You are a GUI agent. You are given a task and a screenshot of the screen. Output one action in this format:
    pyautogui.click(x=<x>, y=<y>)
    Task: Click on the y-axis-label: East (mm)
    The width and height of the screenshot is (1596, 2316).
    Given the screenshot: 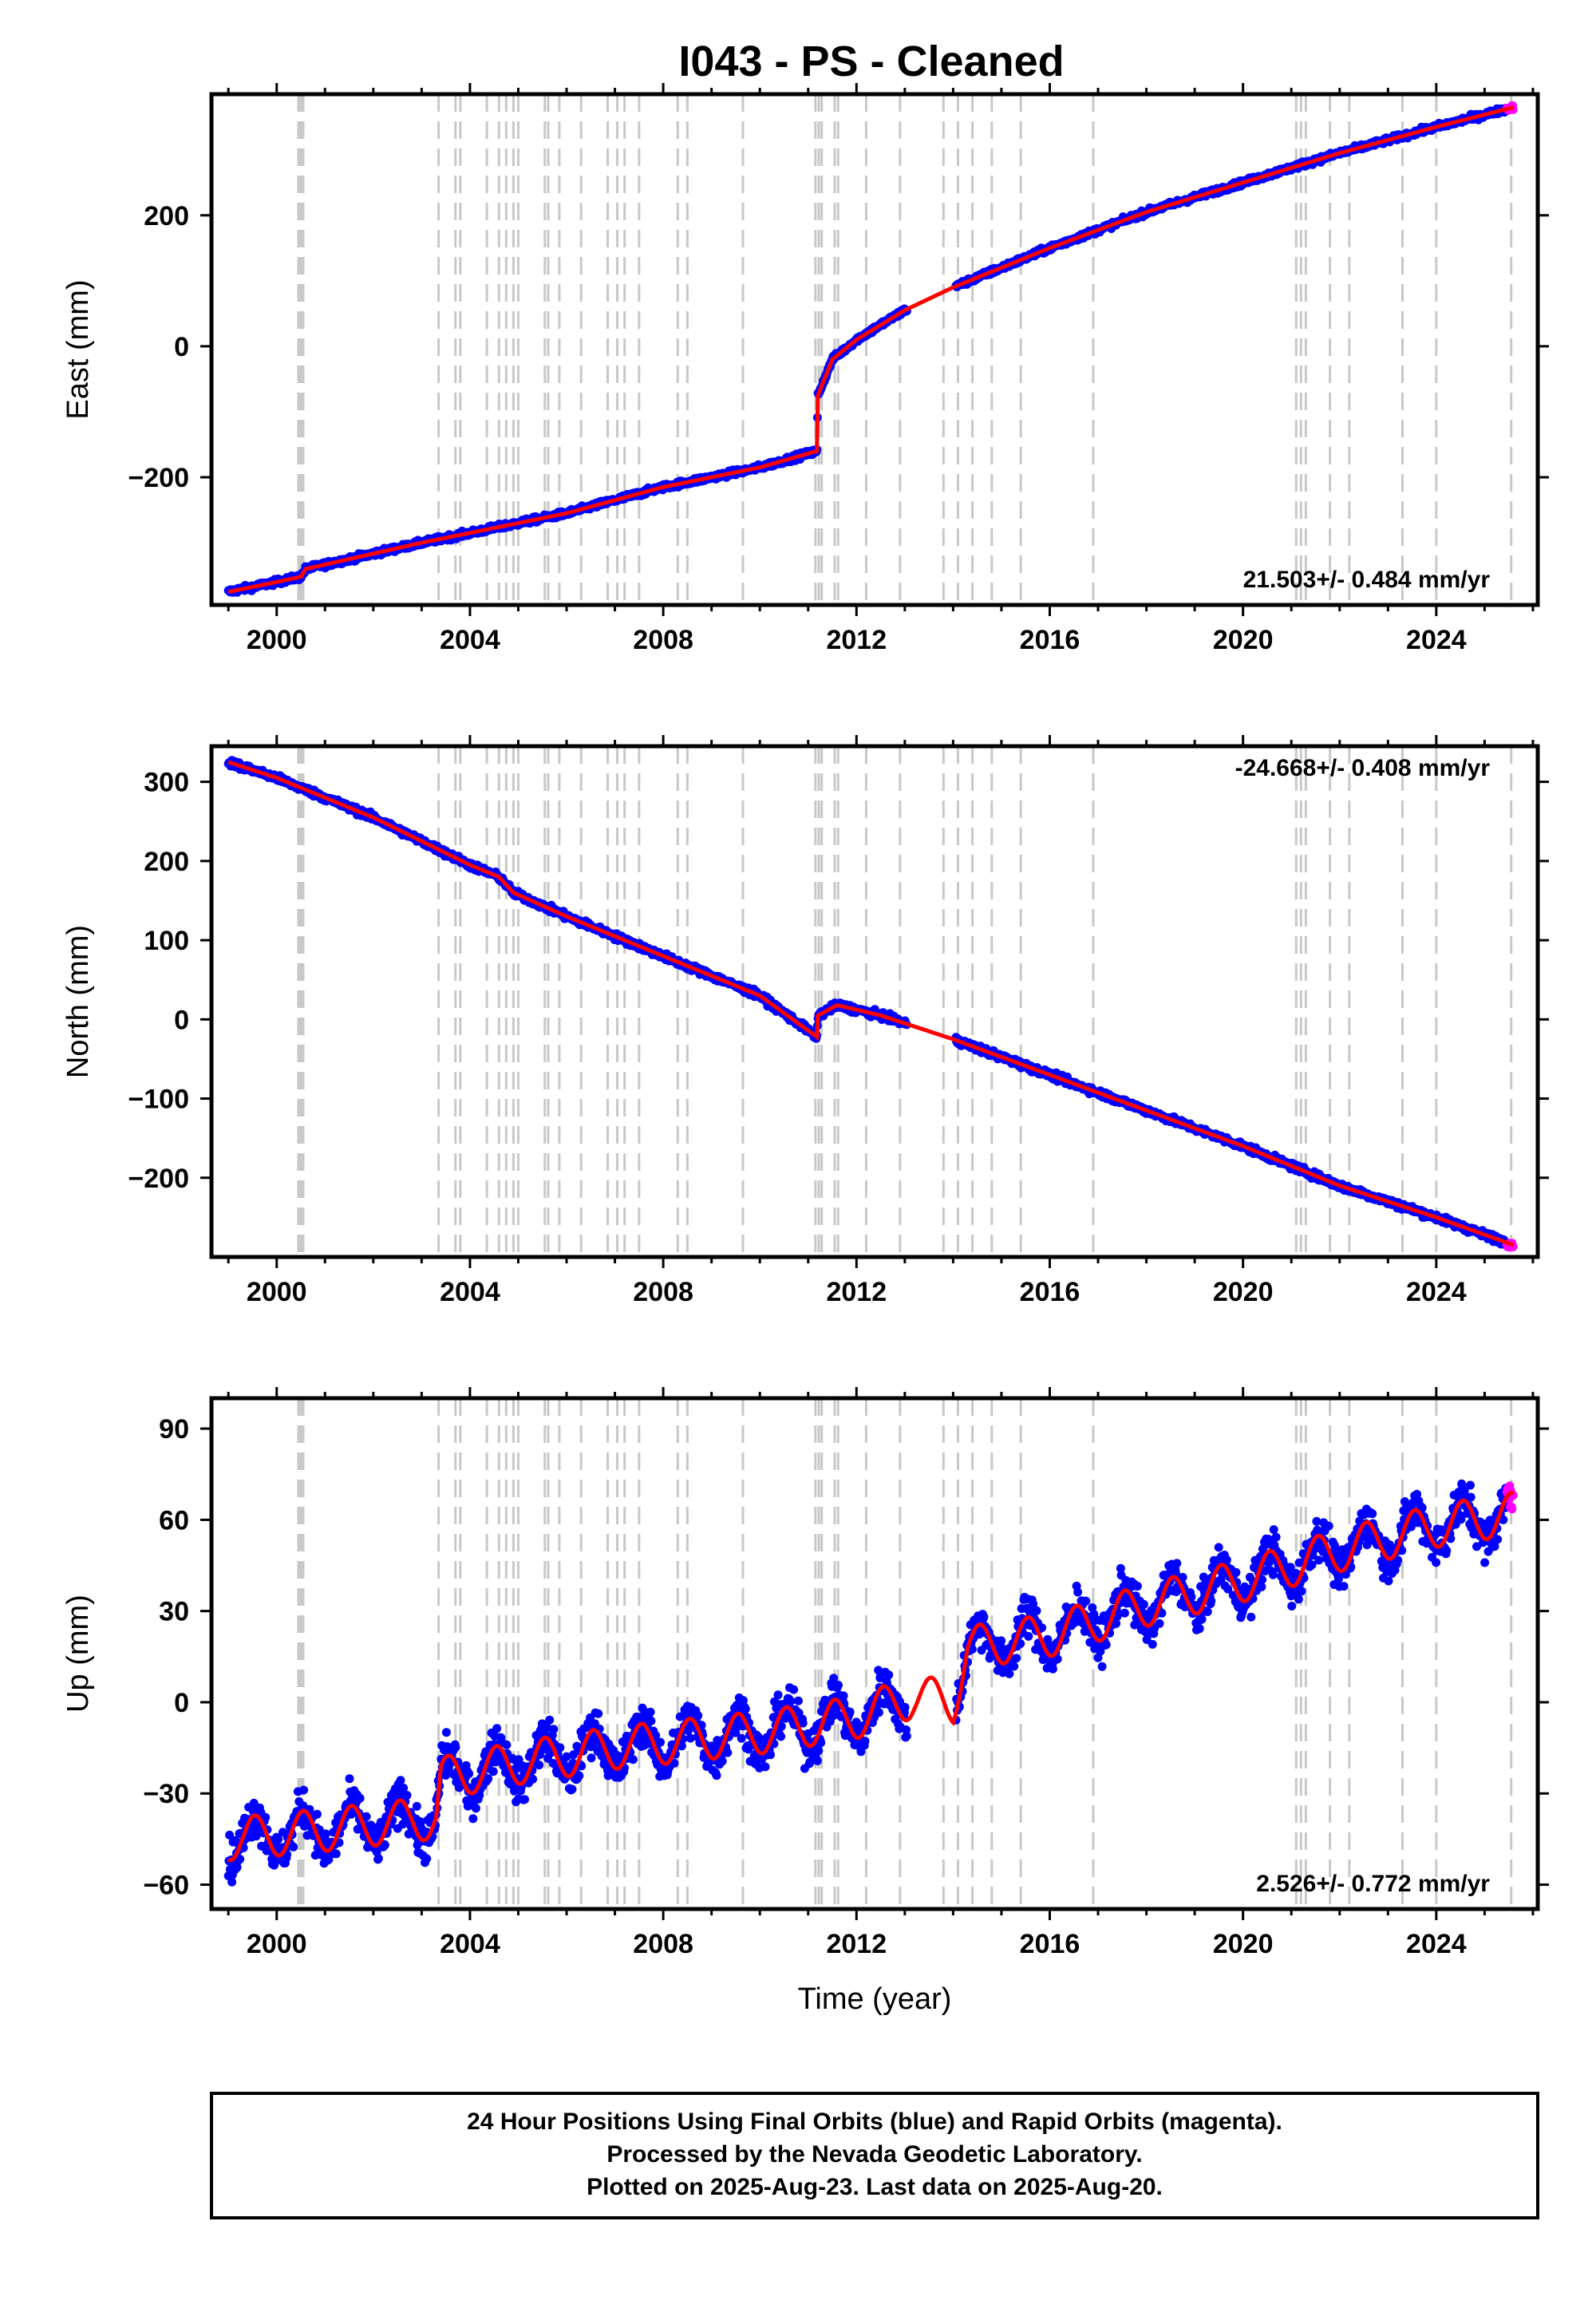 What is the action you would take?
    pyautogui.click(x=78, y=349)
    